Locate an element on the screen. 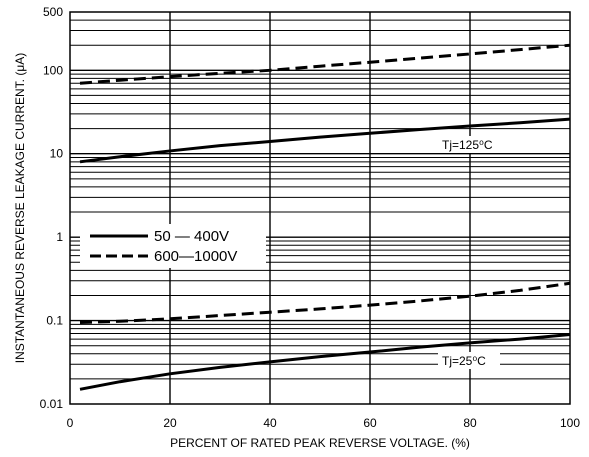  legend-background is located at coordinates (173, 246).